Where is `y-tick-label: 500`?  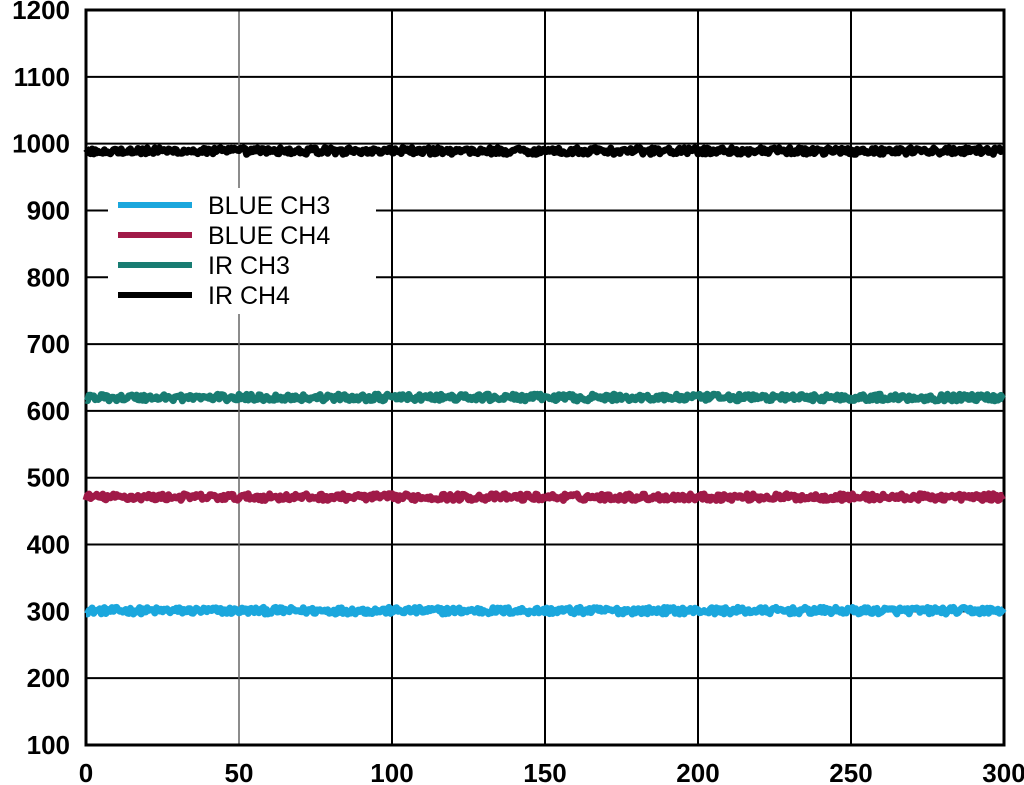
y-tick-label: 500 is located at coordinates (48, 478).